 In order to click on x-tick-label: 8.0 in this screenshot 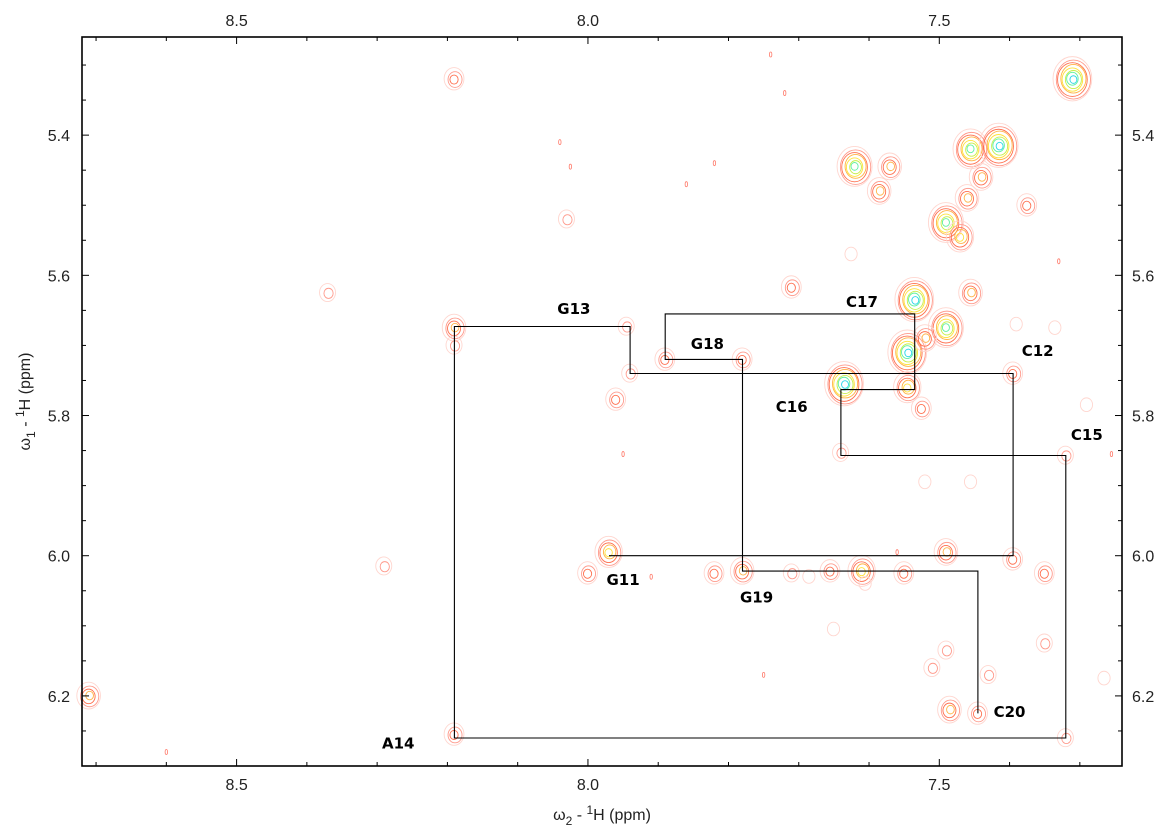, I will do `click(588, 785)`.